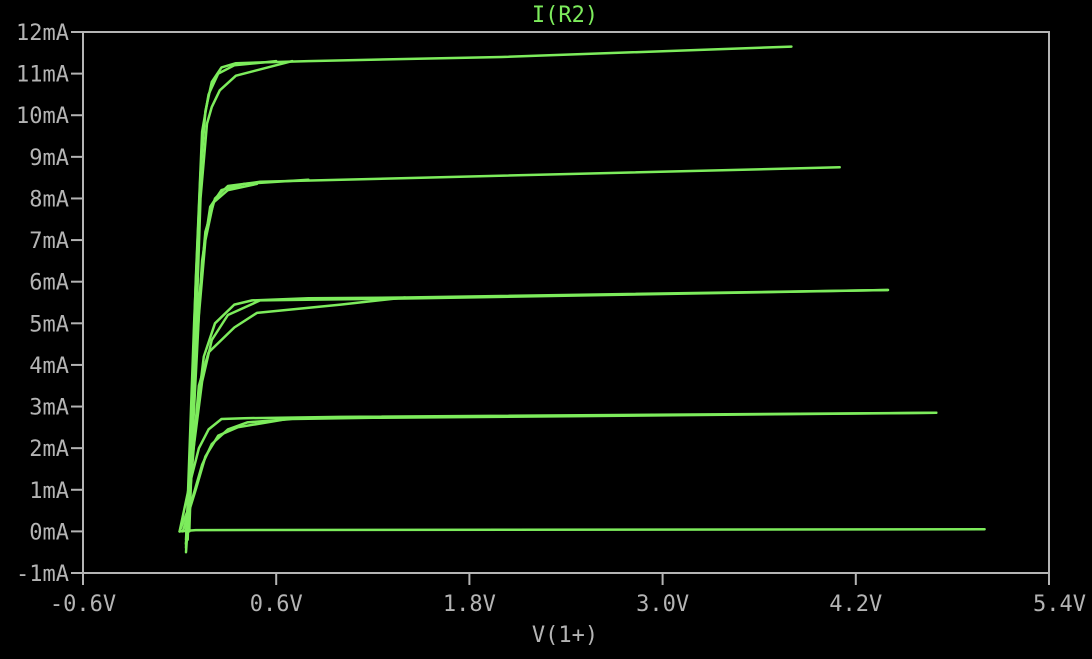  I want to click on y-tick-label: 3mA, so click(49, 408).